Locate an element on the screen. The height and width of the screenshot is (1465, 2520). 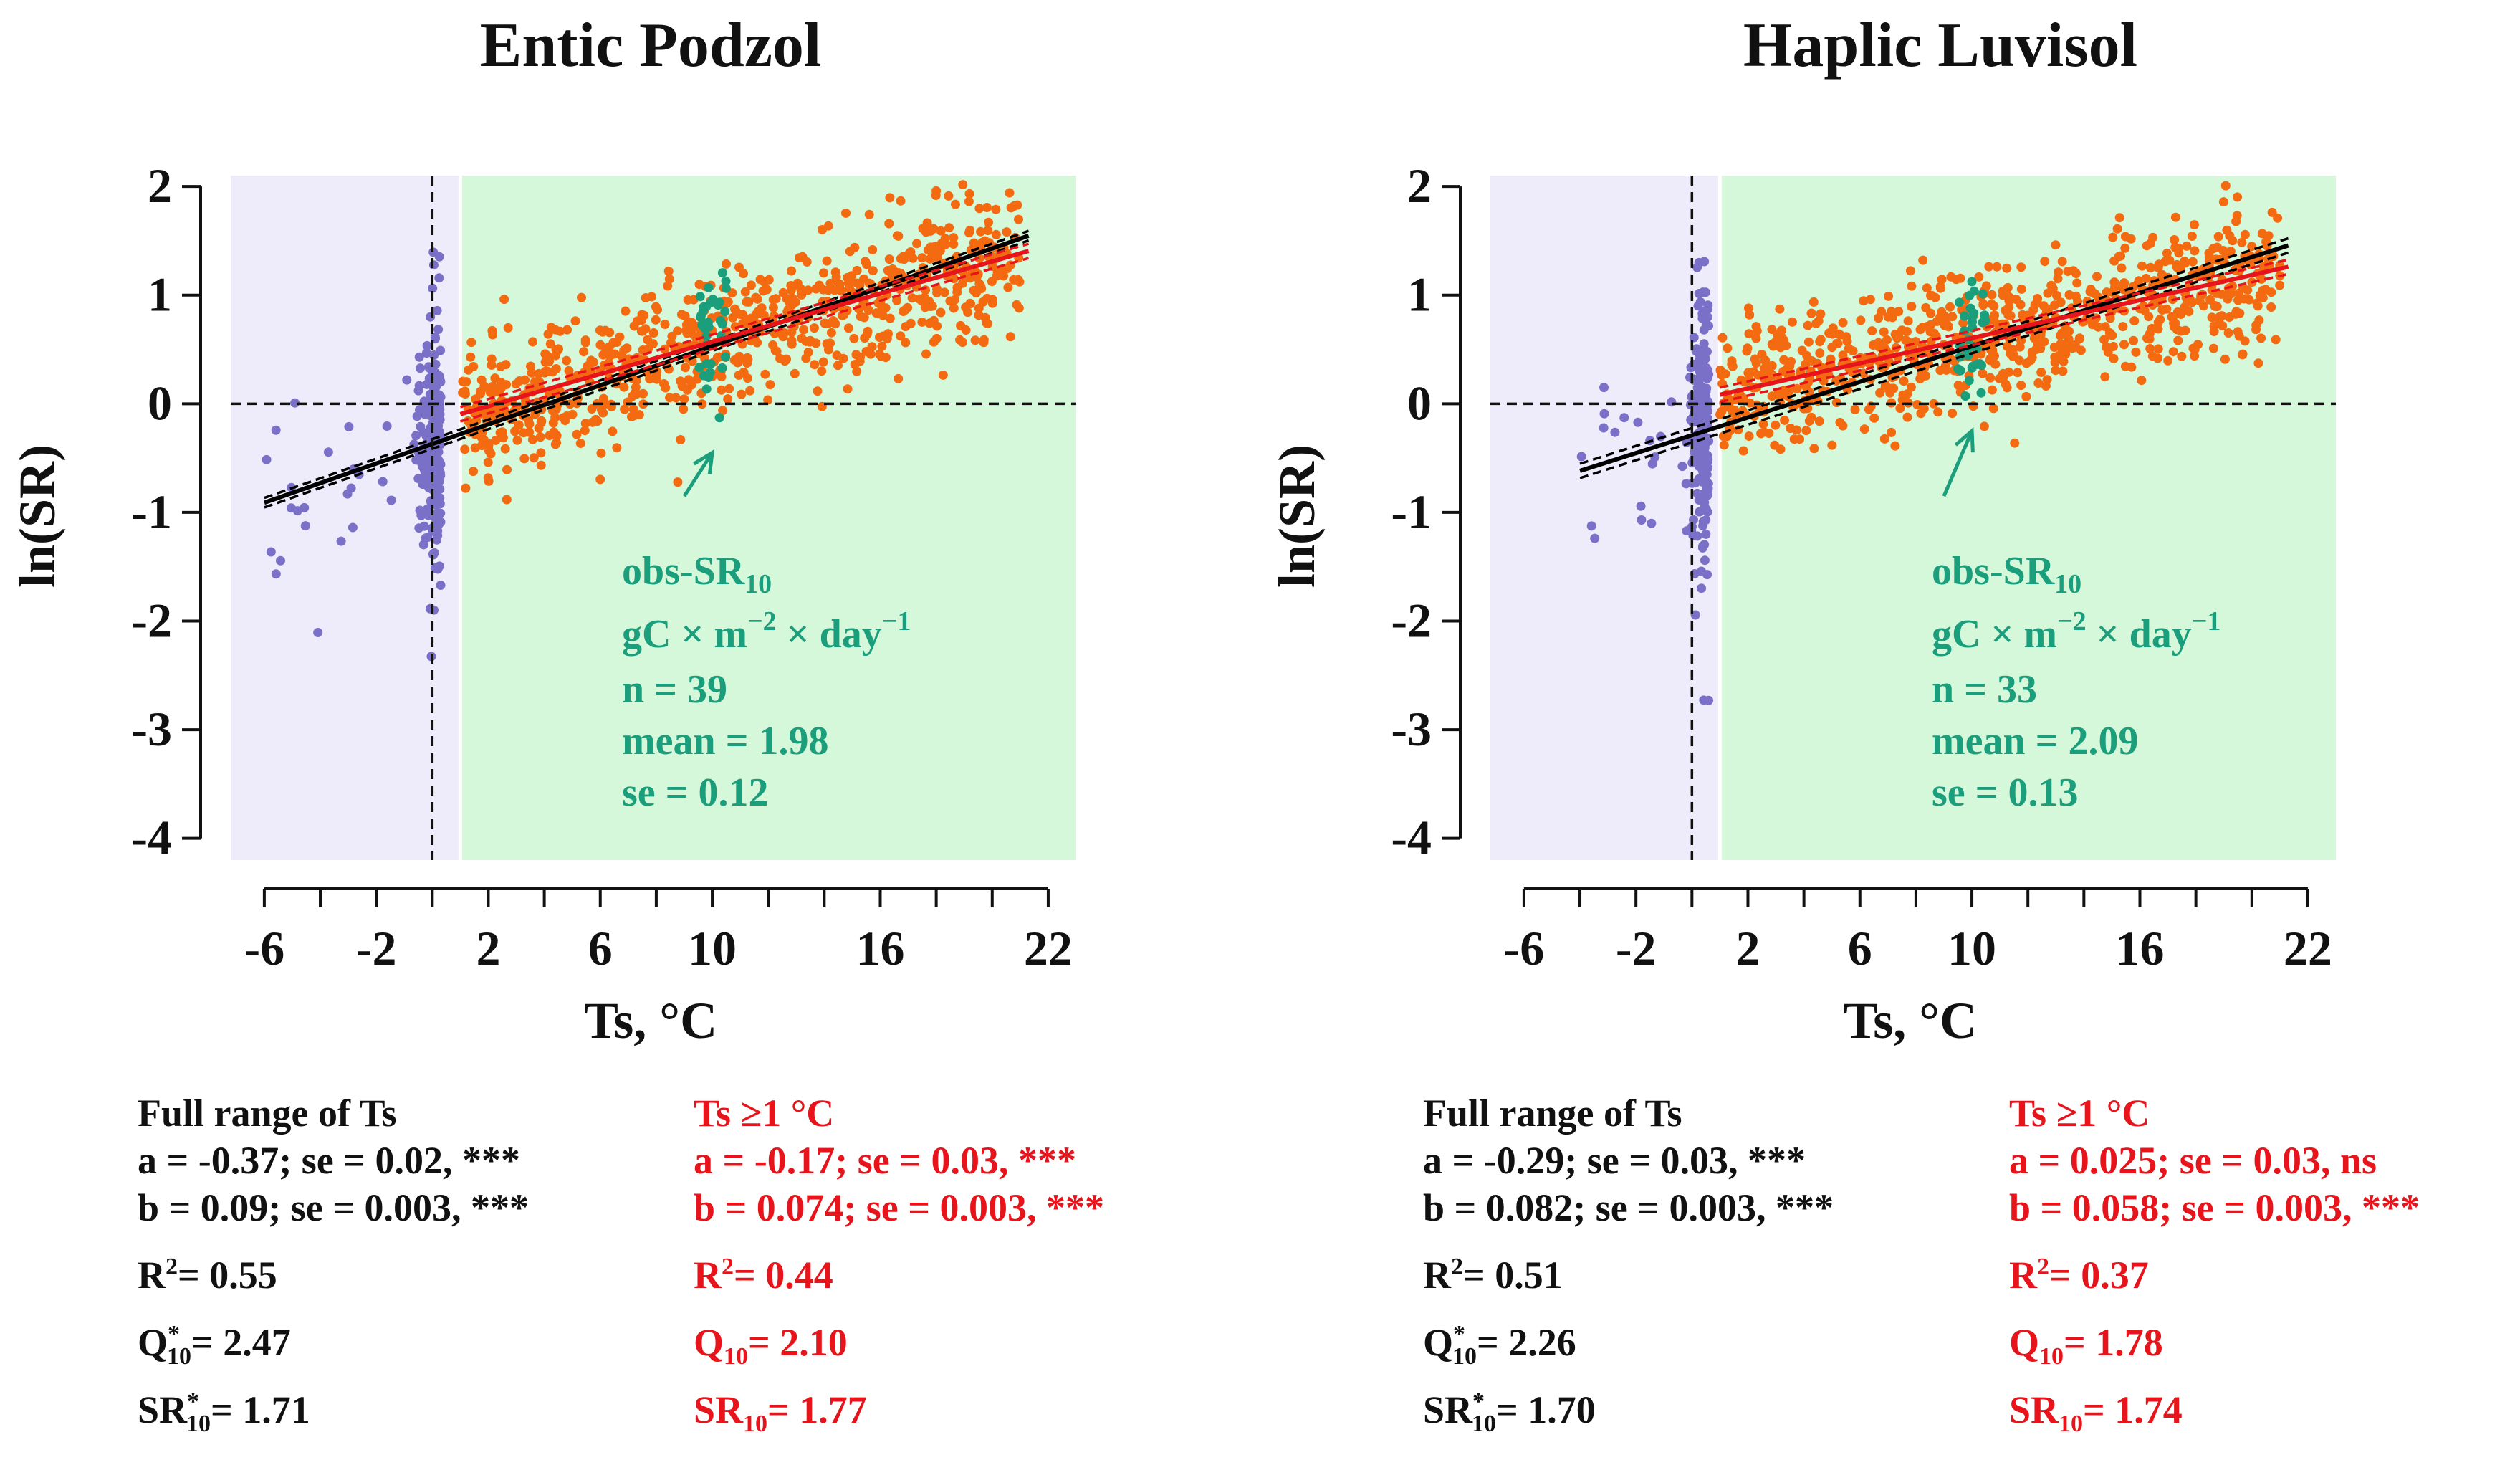
annotation-arrow is located at coordinates (698, 474).